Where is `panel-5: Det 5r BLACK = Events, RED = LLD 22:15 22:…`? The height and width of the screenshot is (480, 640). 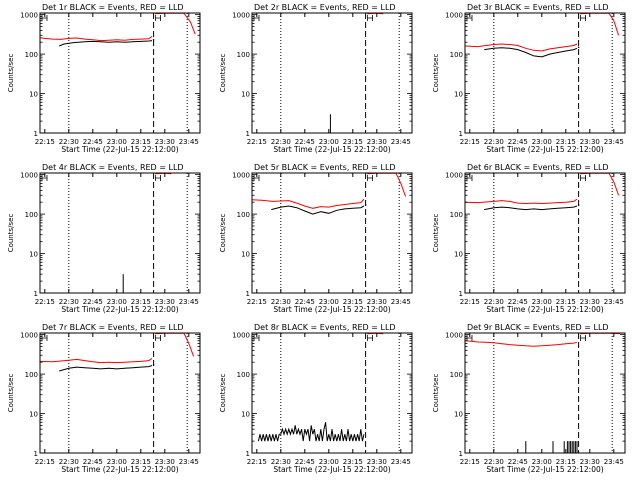
panel-5: Det 5r BLACK = Events, RED = LLD 22:15 22:… is located at coordinates (316, 238).